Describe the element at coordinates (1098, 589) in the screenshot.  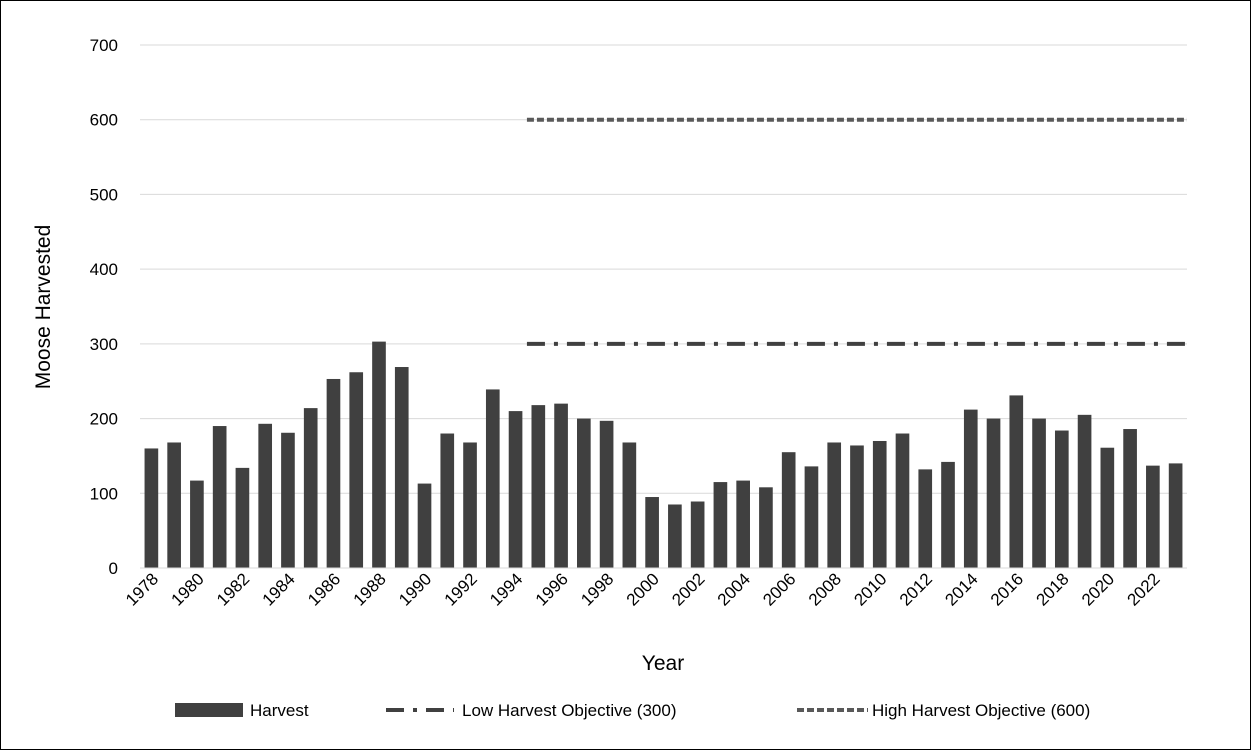
I see `x-tick-label: 2020` at that location.